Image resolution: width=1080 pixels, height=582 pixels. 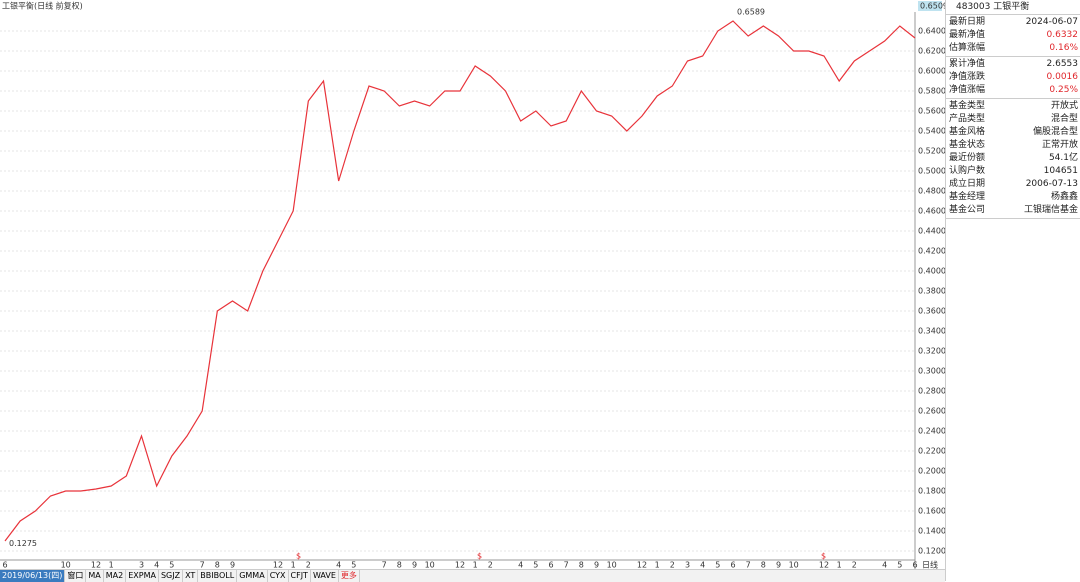 I want to click on y-tick-label: 0.4200, so click(x=931, y=251).